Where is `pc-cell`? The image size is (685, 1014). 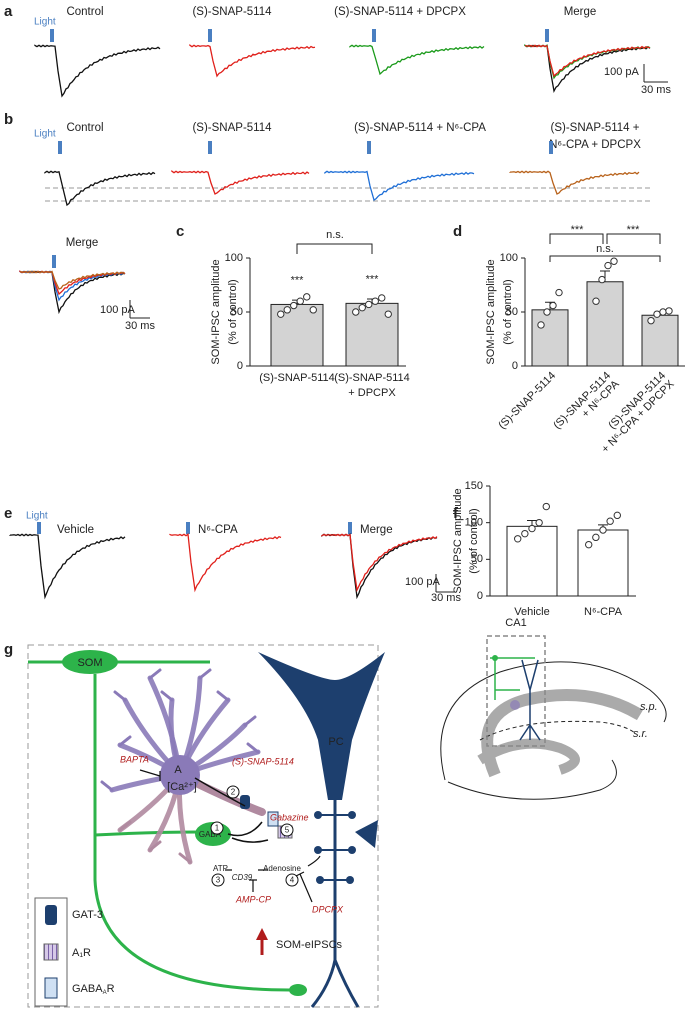
pc-cell is located at coordinates (321, 726).